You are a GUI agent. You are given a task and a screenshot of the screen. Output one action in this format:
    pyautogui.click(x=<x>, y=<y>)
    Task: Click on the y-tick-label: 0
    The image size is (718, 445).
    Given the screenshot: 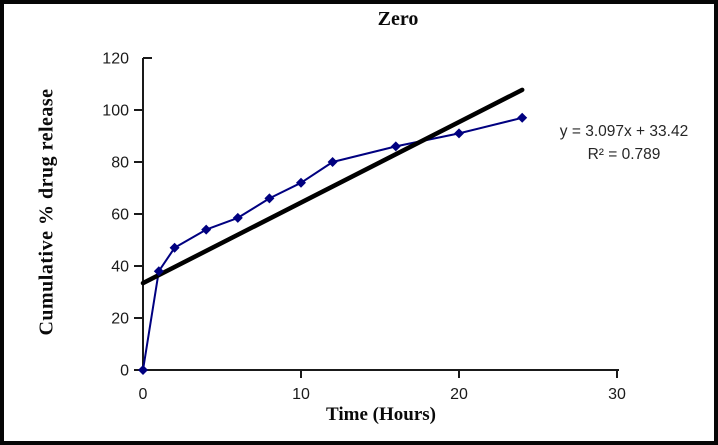 What is the action you would take?
    pyautogui.click(x=124, y=371)
    